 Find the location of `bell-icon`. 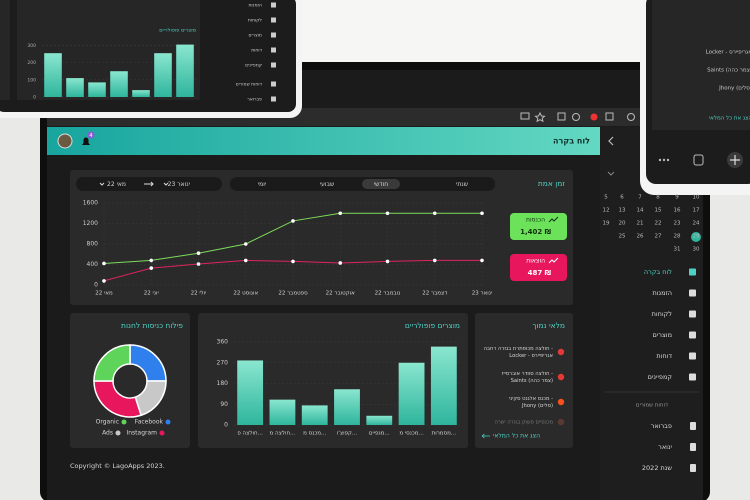

bell-icon is located at coordinates (86, 141).